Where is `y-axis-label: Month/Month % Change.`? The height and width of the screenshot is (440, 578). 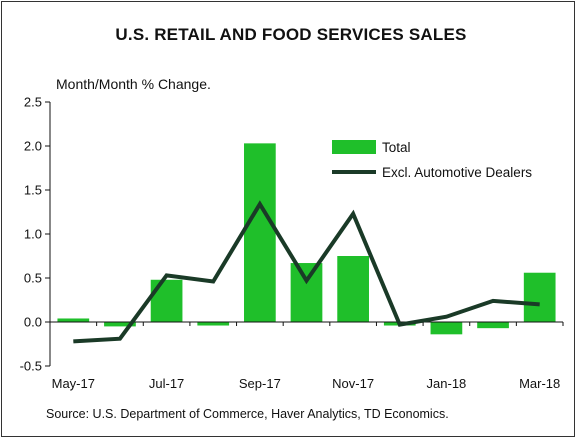 y-axis-label: Month/Month % Change. is located at coordinates (133, 84).